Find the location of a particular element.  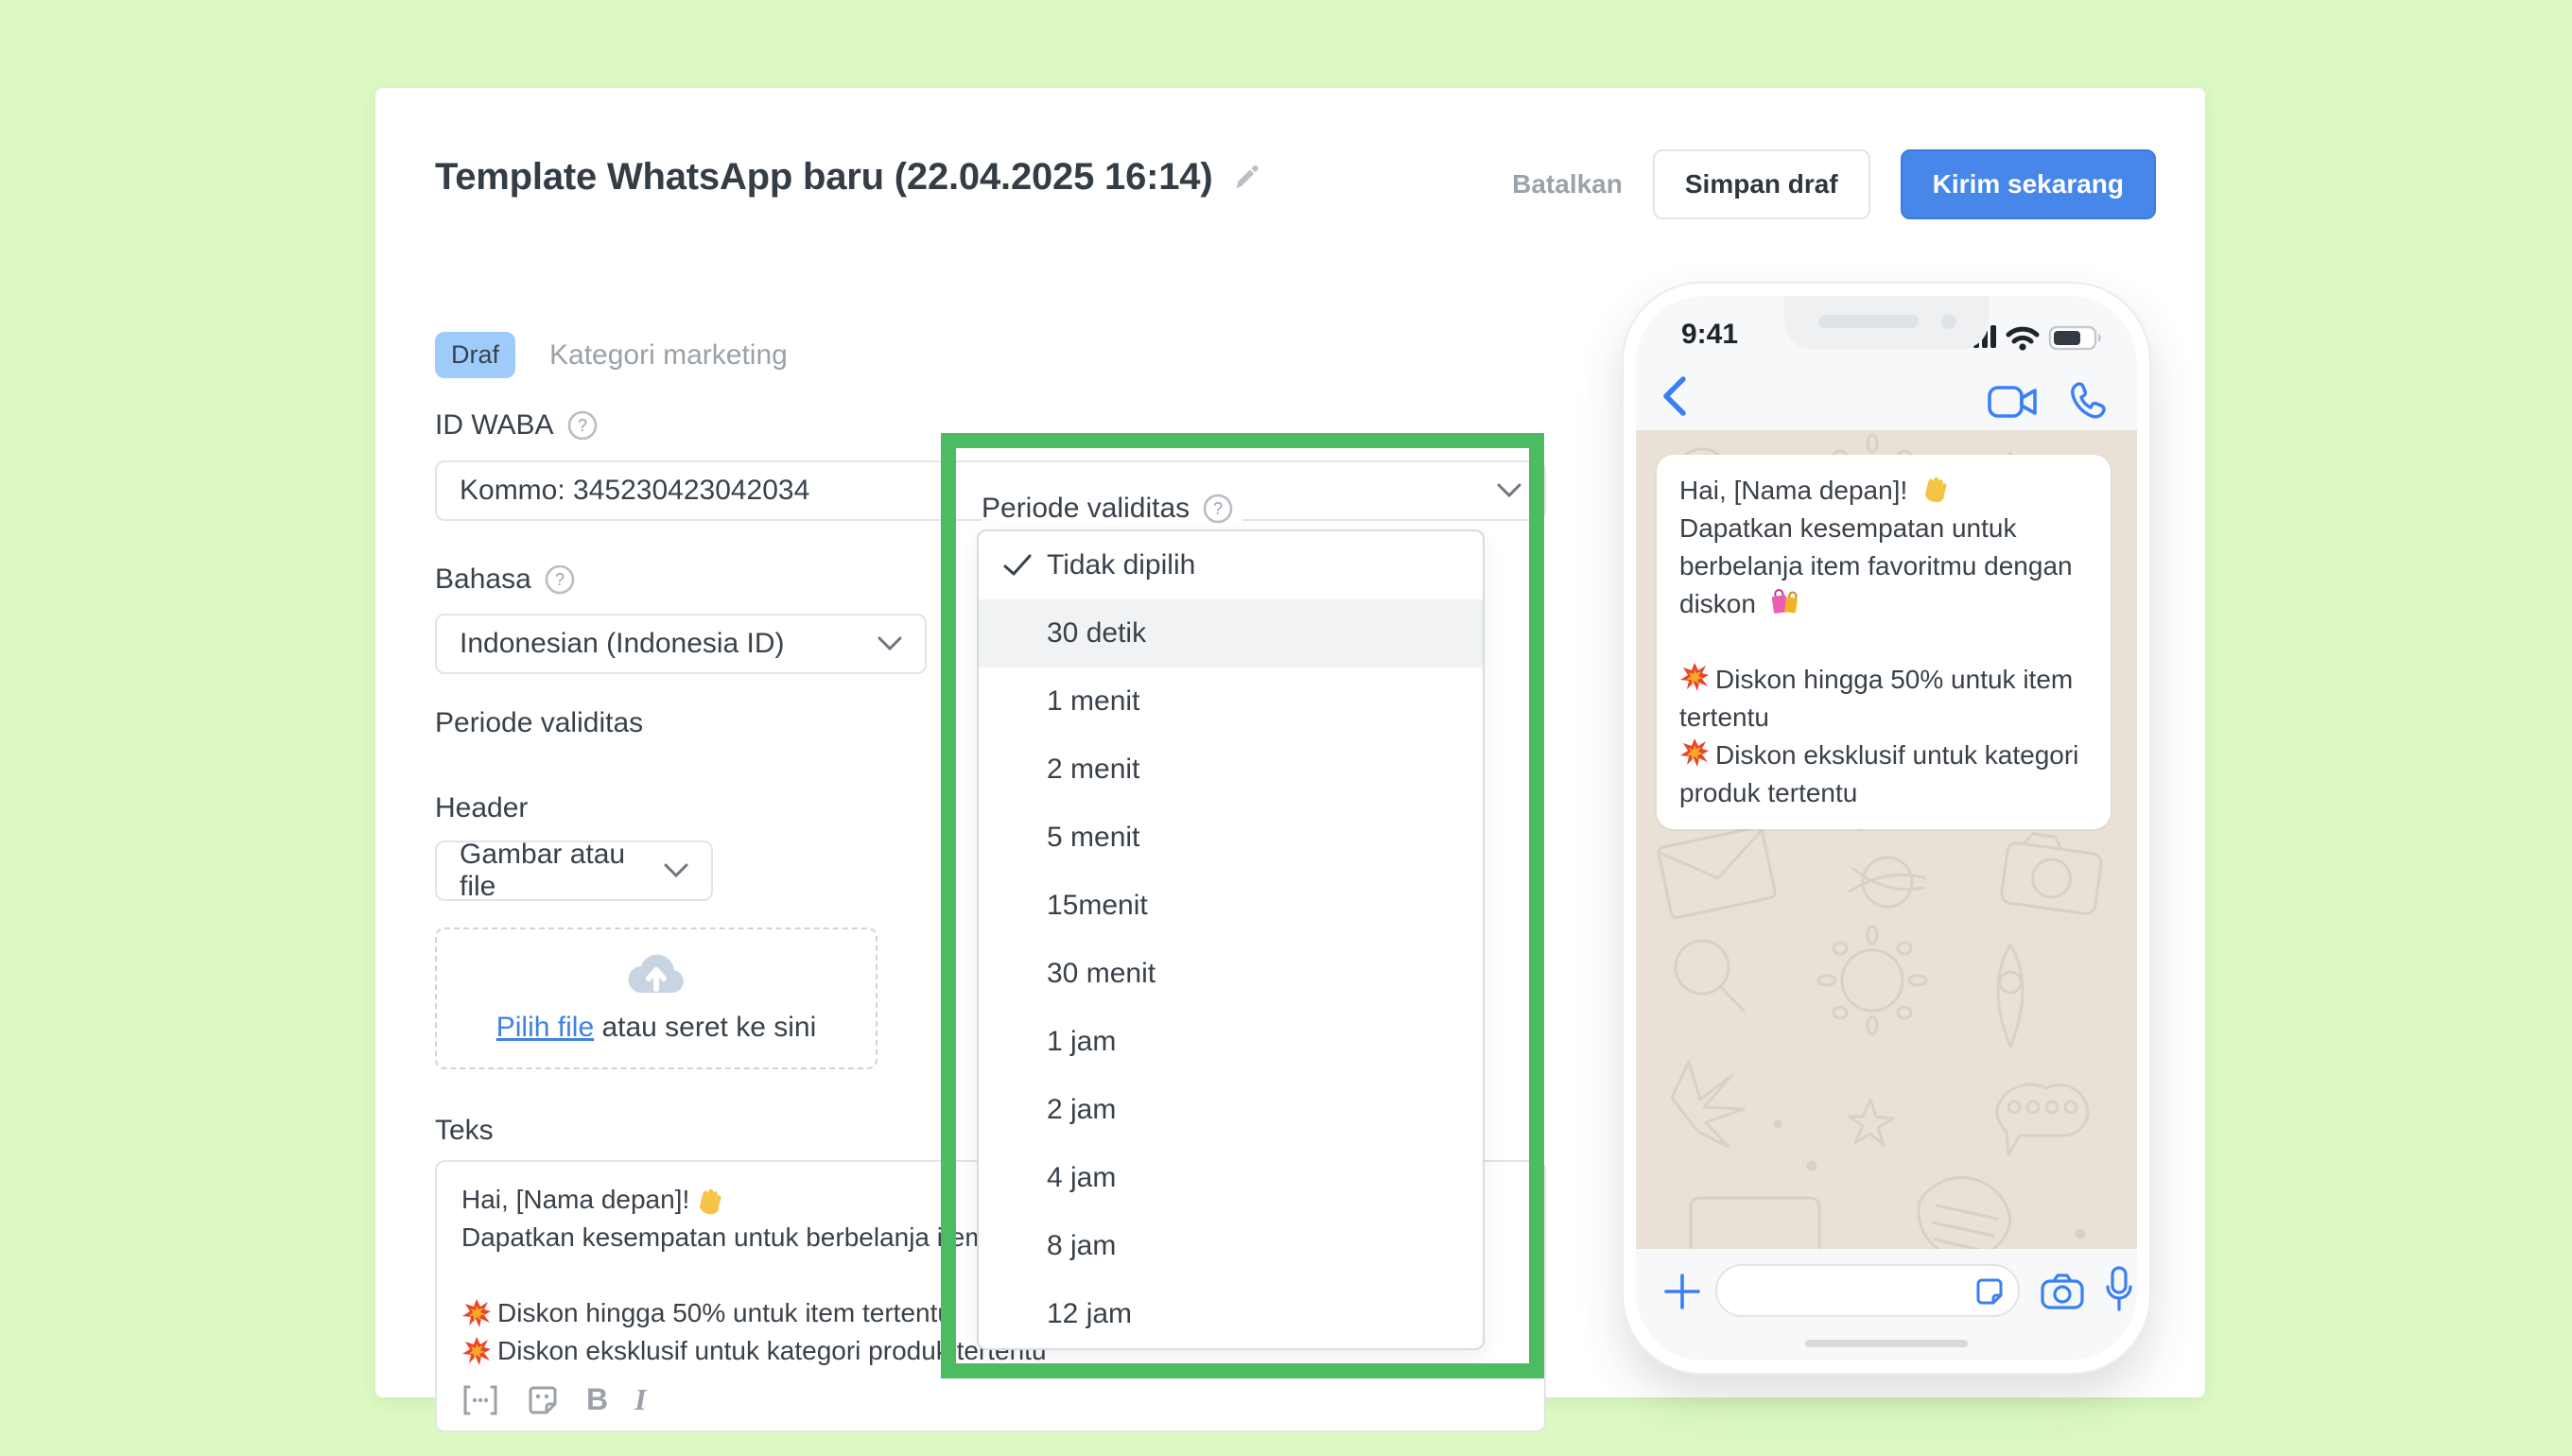

periode-validitas-label: Periode validitas is located at coordinates (539, 722).